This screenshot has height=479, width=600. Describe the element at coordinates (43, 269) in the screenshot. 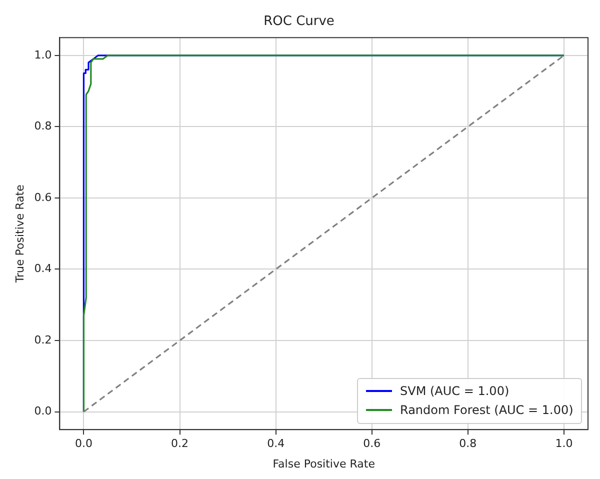

I see `y-tick-label: 0.4` at that location.